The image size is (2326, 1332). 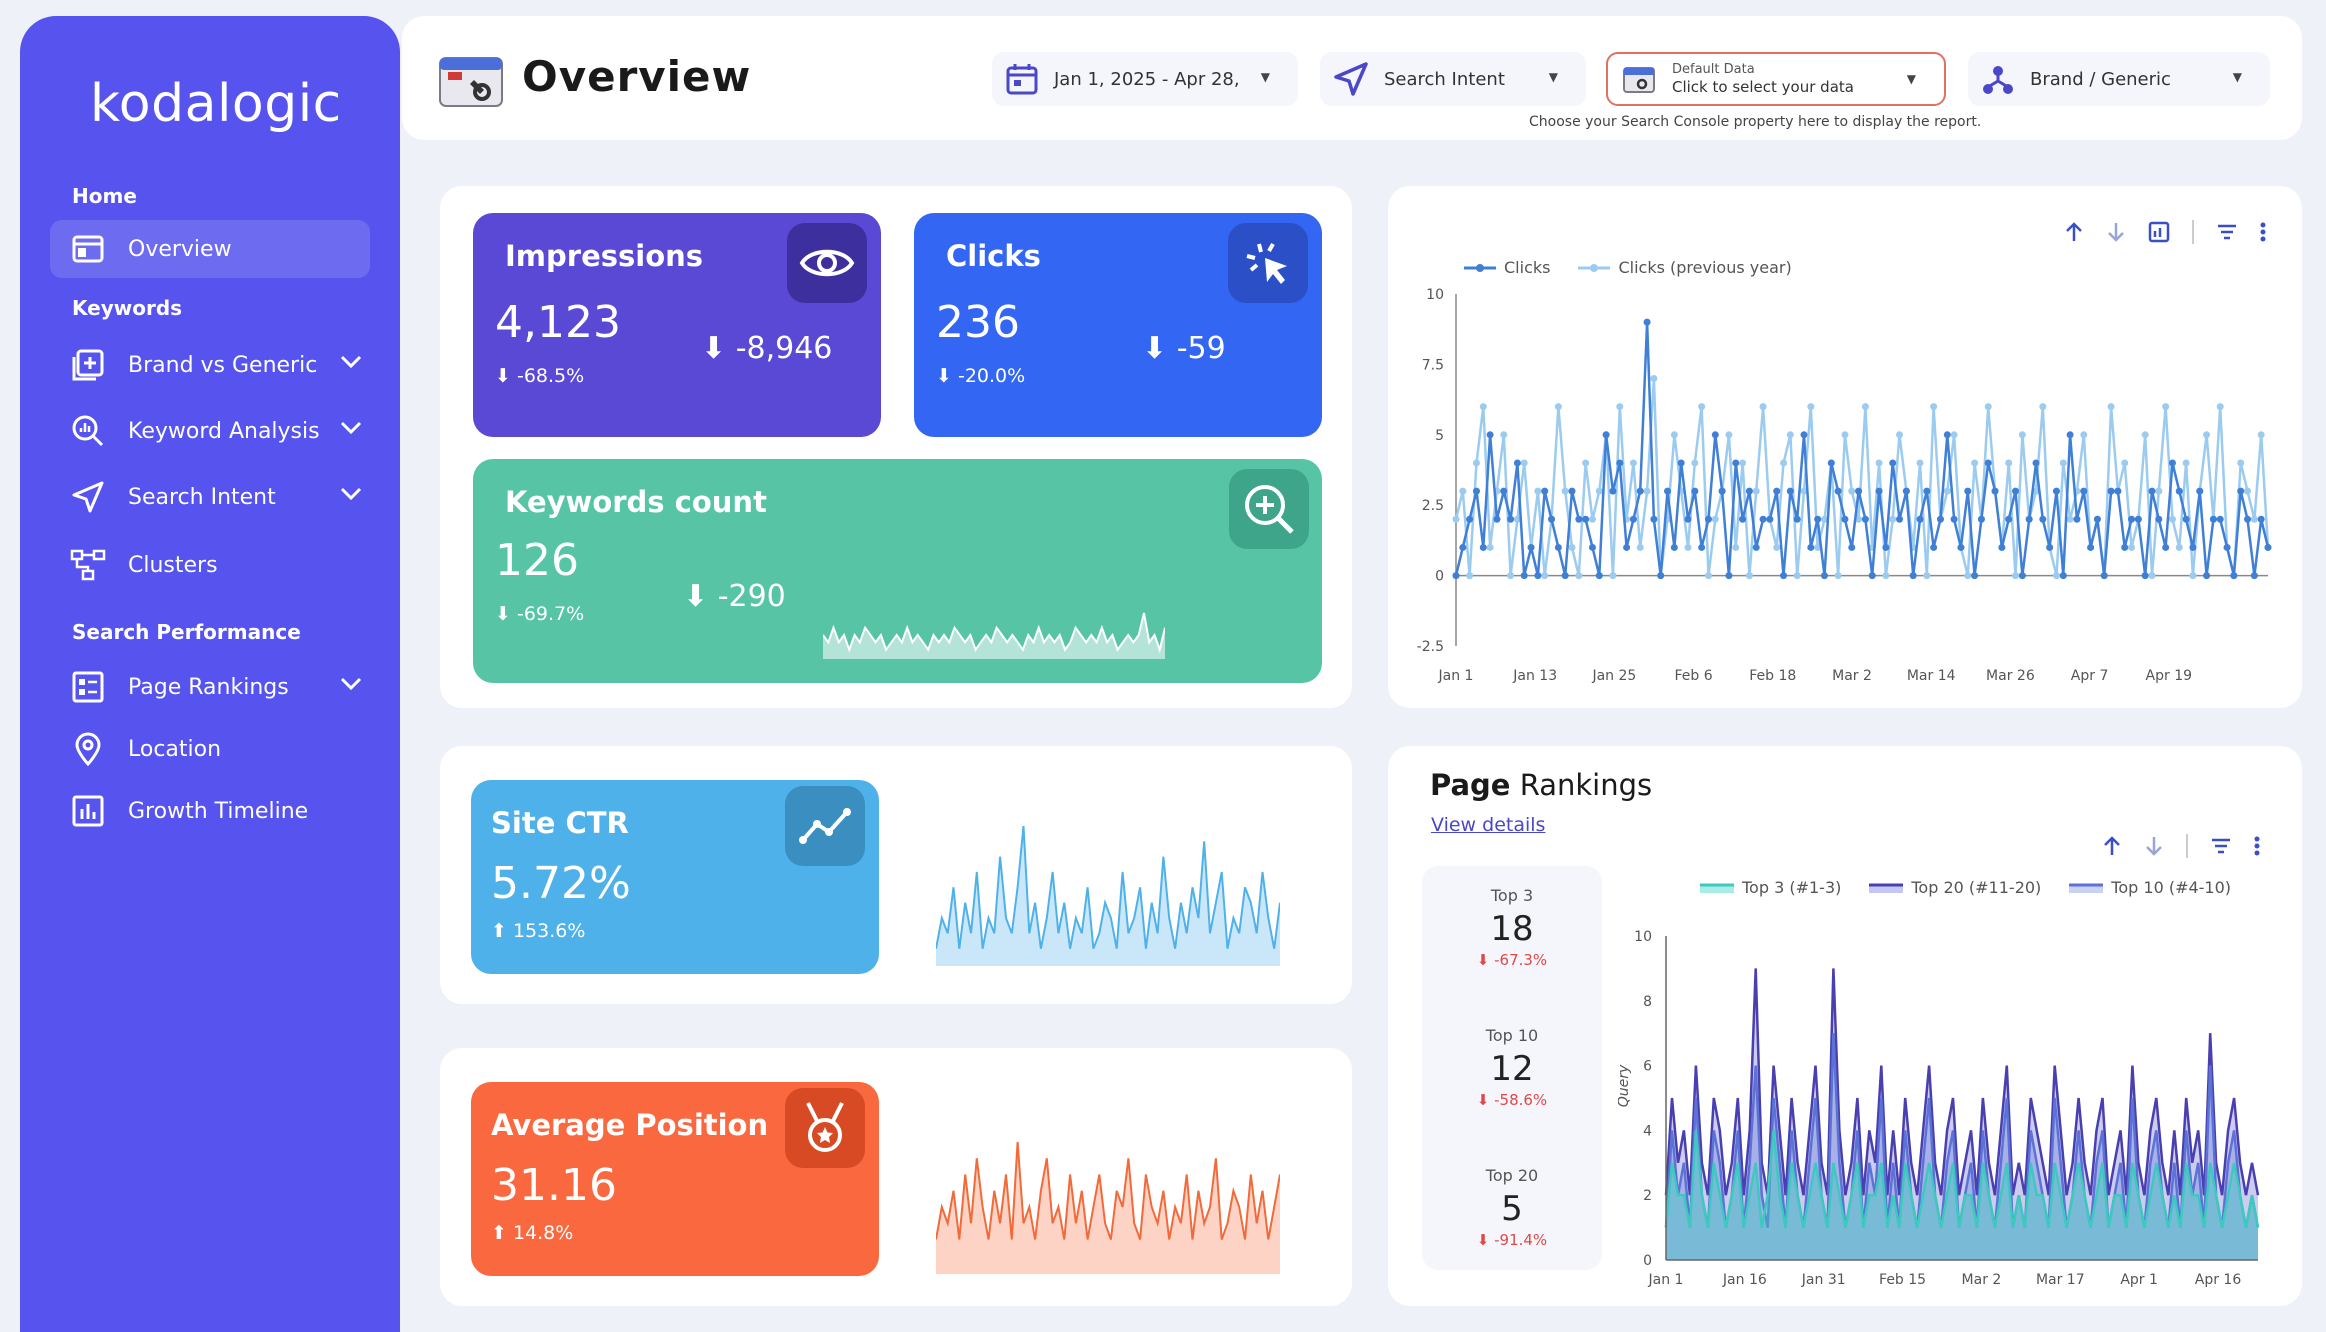 What do you see at coordinates (210, 249) in the screenshot?
I see `sidebar-item-overview: Overview` at bounding box center [210, 249].